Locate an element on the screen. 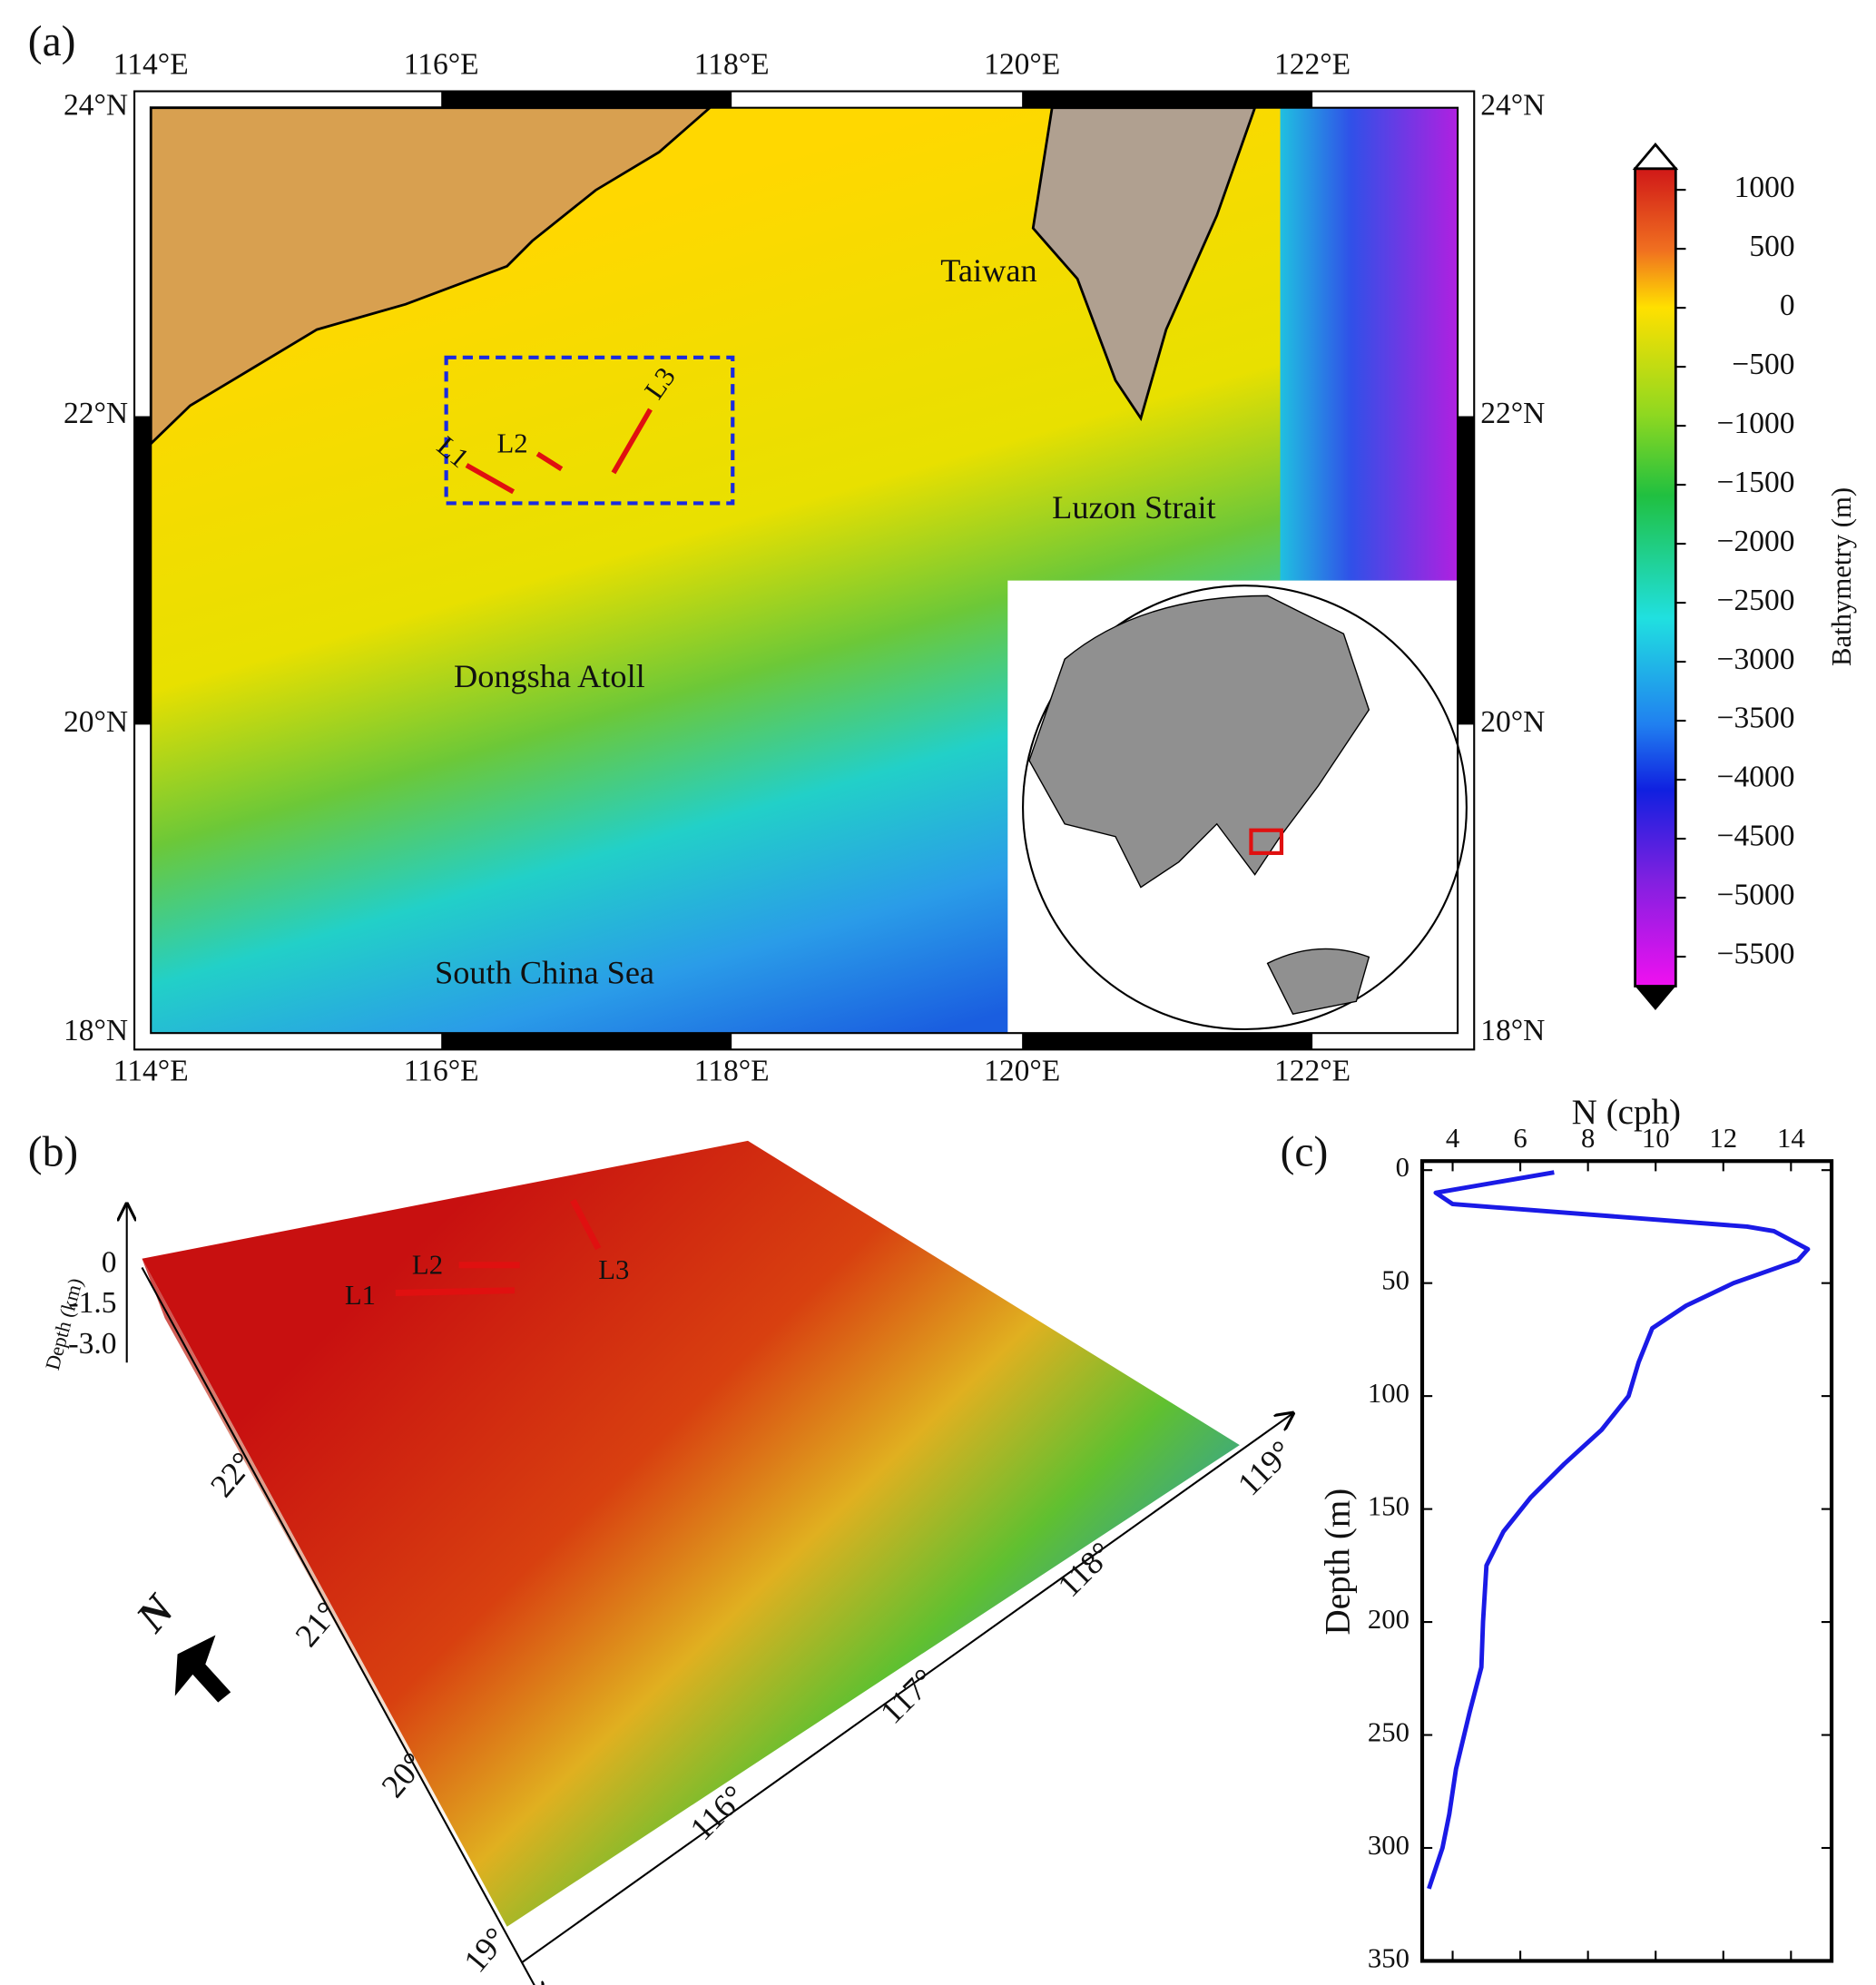  china-coast is located at coordinates (431, 276).